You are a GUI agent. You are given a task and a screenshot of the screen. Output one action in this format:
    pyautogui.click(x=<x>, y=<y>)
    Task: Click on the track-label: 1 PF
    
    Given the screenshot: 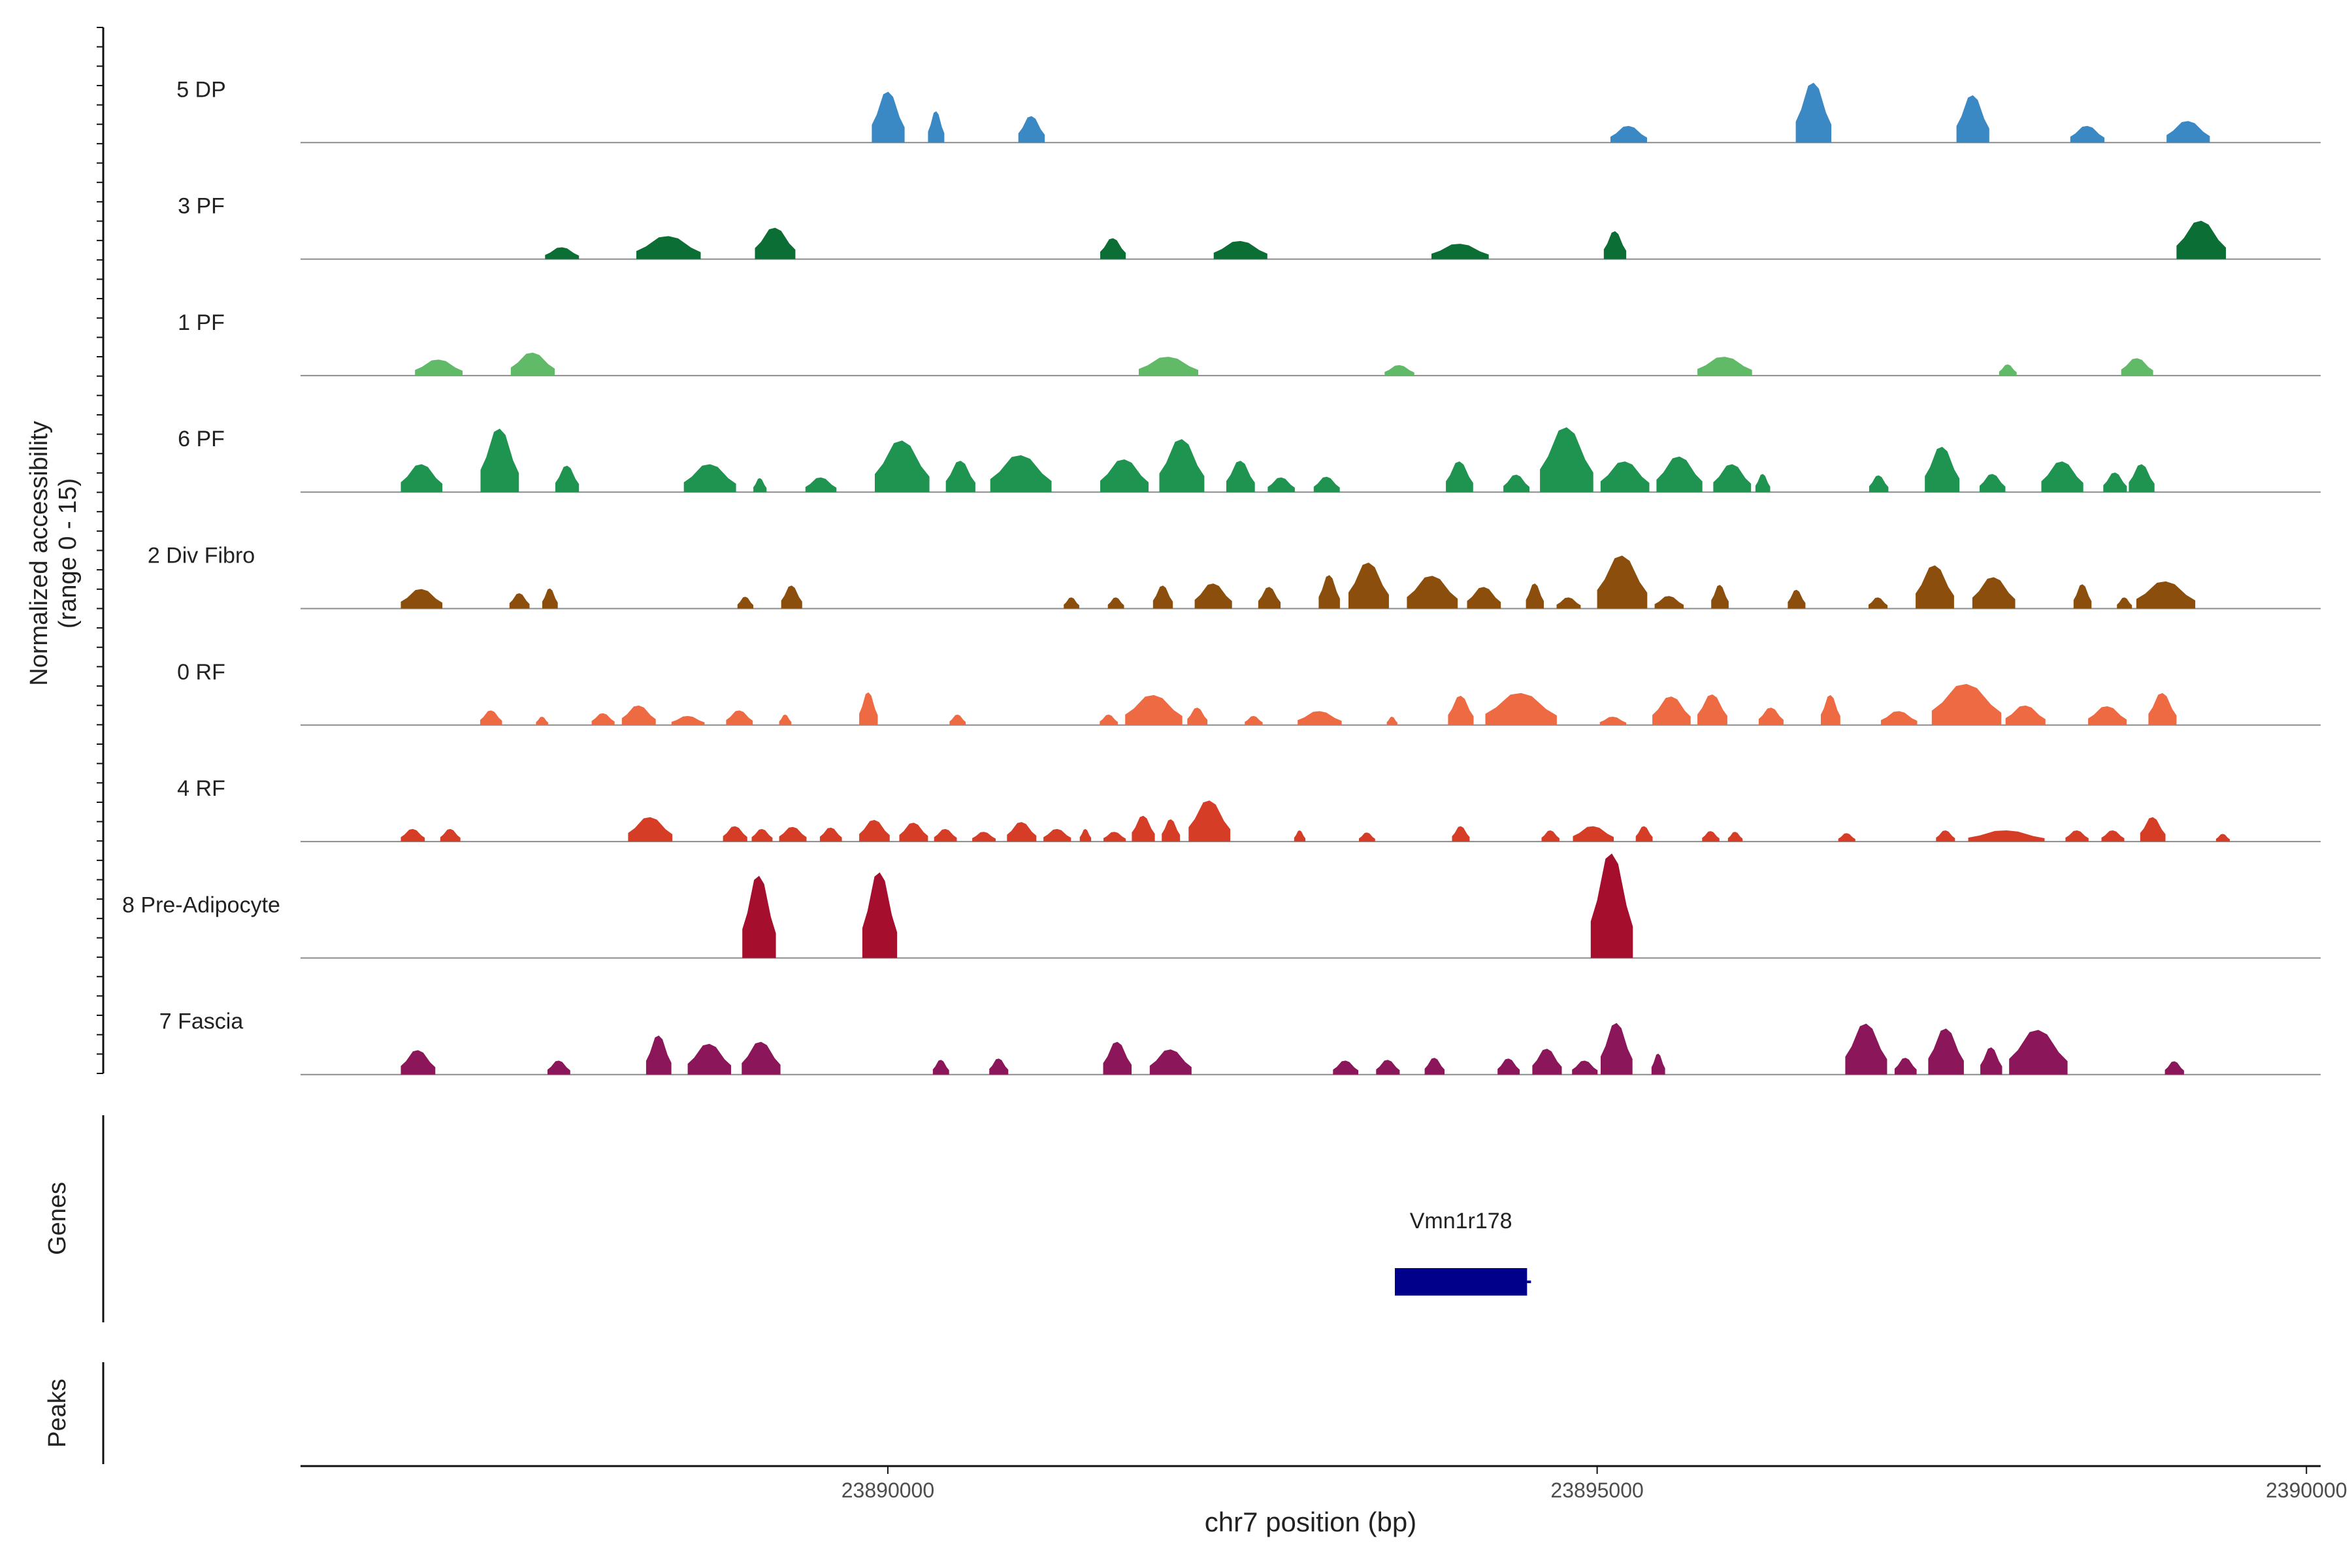 What is the action you would take?
    pyautogui.click(x=201, y=322)
    